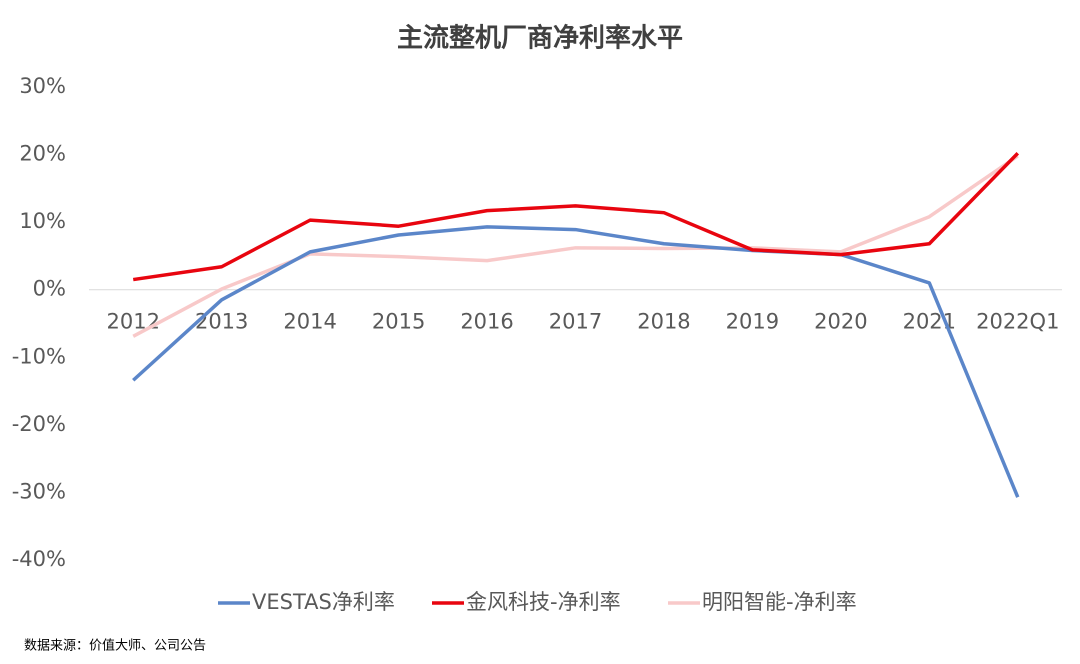  Describe the element at coordinates (543, 602) in the screenshot. I see `legend-label: 金风科技-净利率` at that location.